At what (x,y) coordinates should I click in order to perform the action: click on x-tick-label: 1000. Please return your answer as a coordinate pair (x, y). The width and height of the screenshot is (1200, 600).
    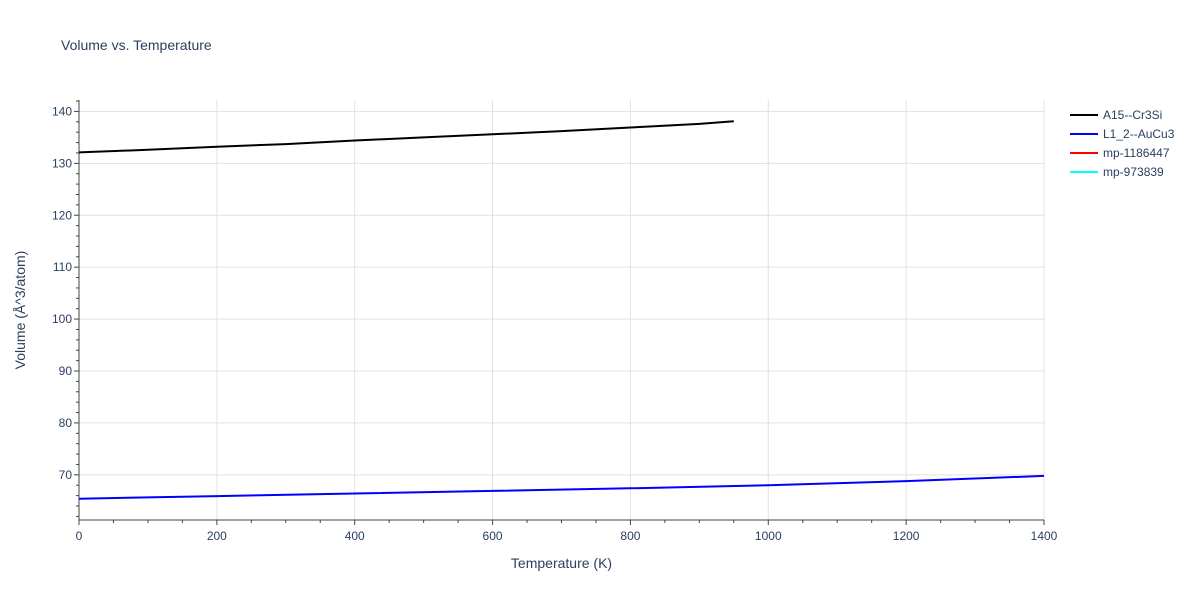
    Looking at the image, I should click on (768, 536).